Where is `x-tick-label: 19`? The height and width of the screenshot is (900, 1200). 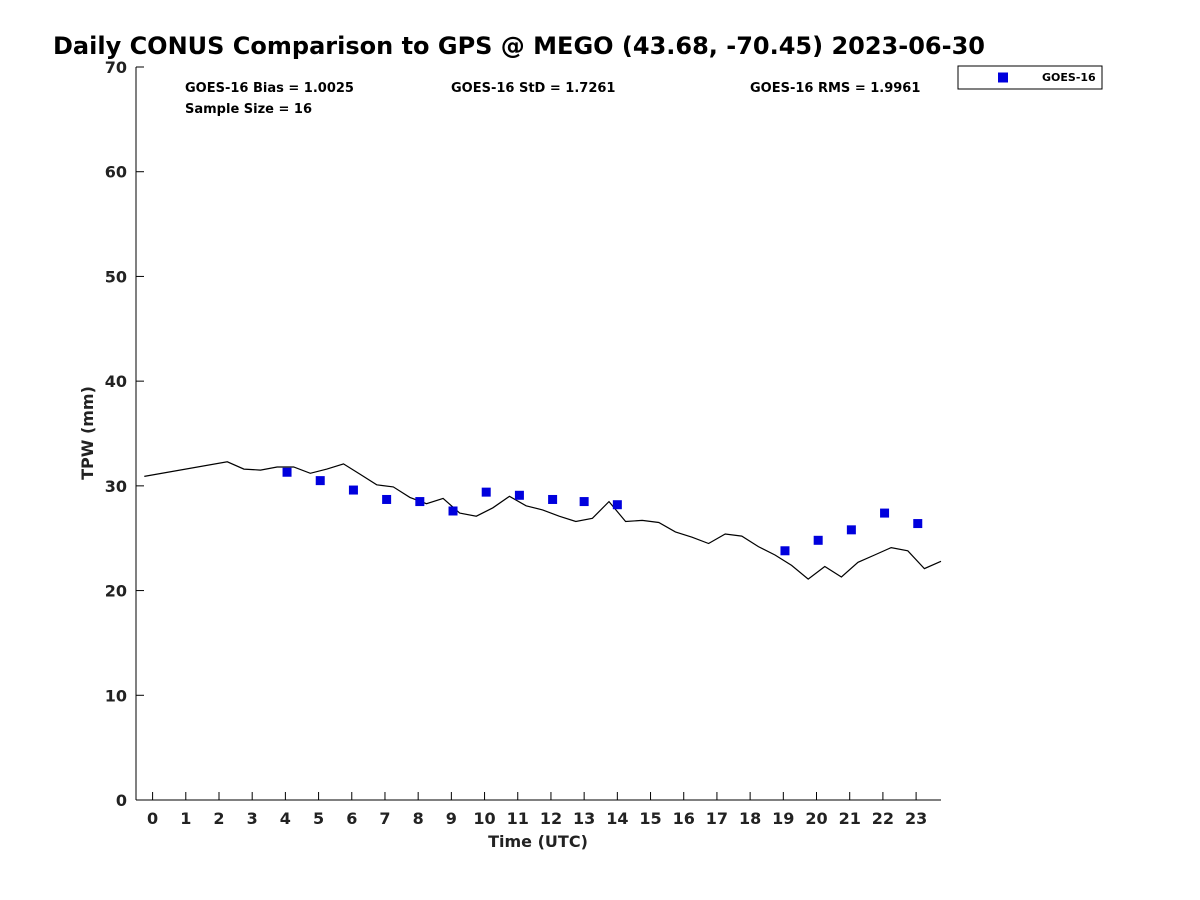 x-tick-label: 19 is located at coordinates (783, 818).